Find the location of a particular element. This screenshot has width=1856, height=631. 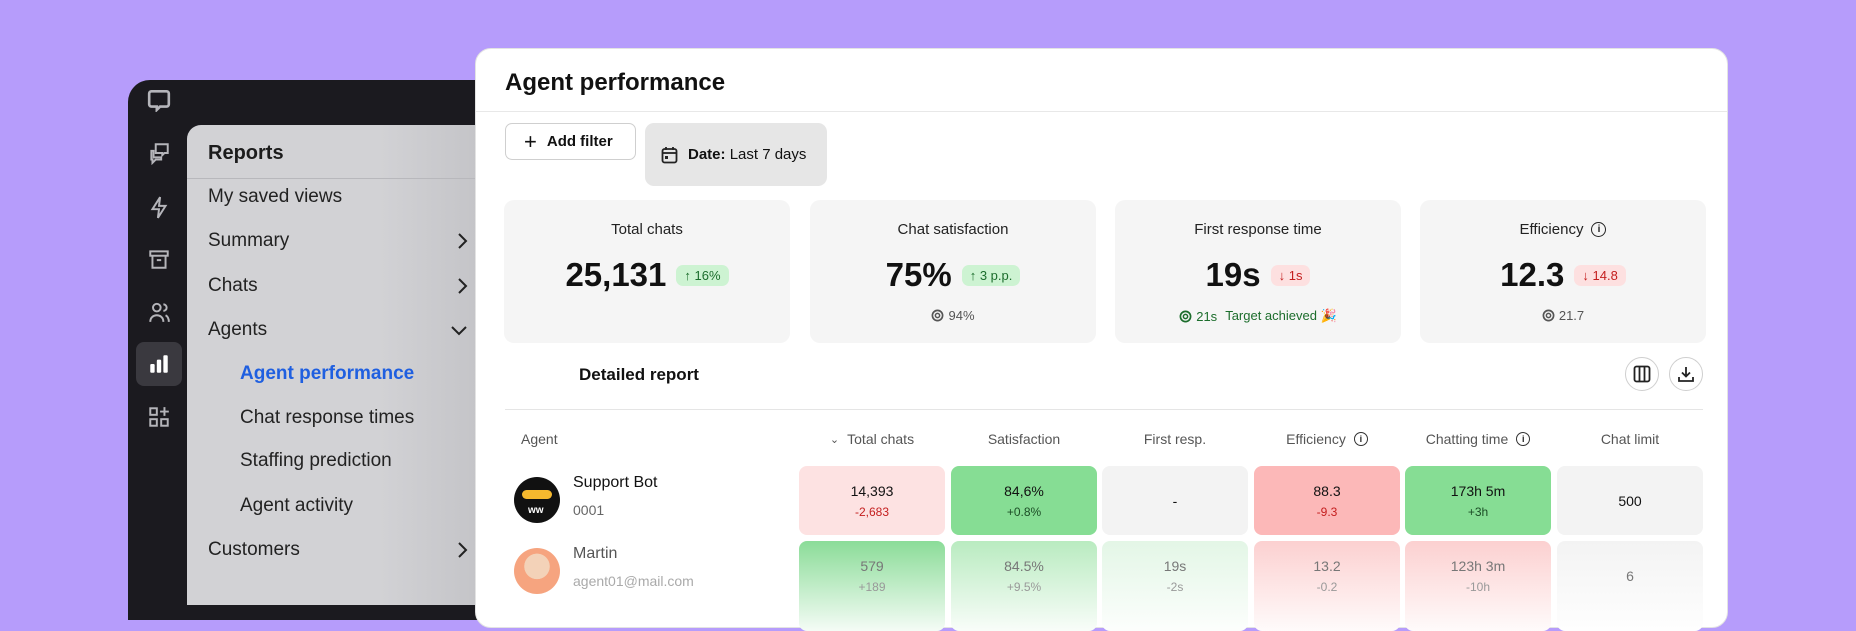

sidebar-item: Agent performance is located at coordinates (354, 374).